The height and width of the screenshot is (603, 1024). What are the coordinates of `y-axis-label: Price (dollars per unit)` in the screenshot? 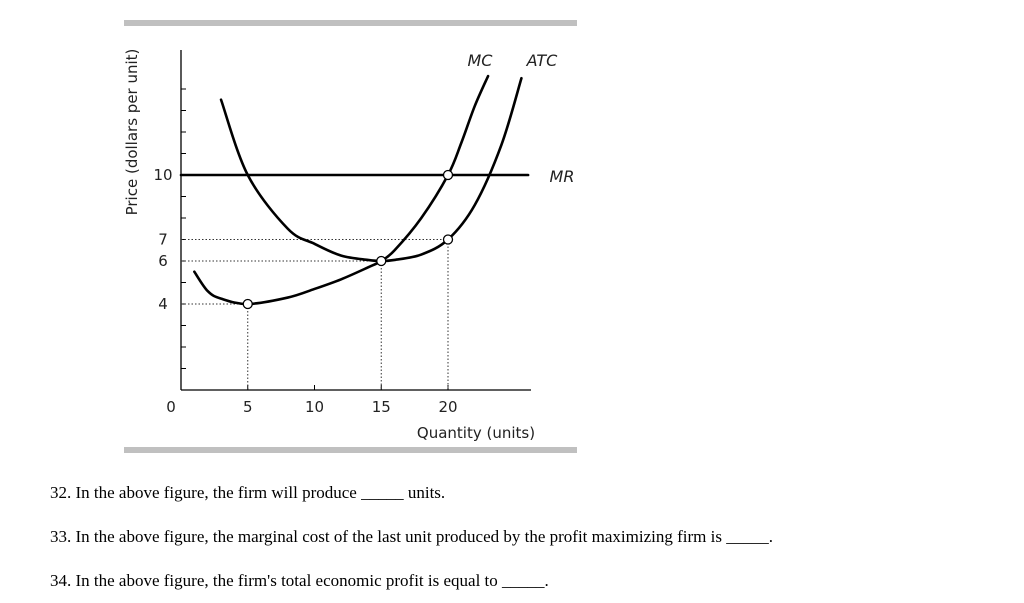 It's located at (132, 132).